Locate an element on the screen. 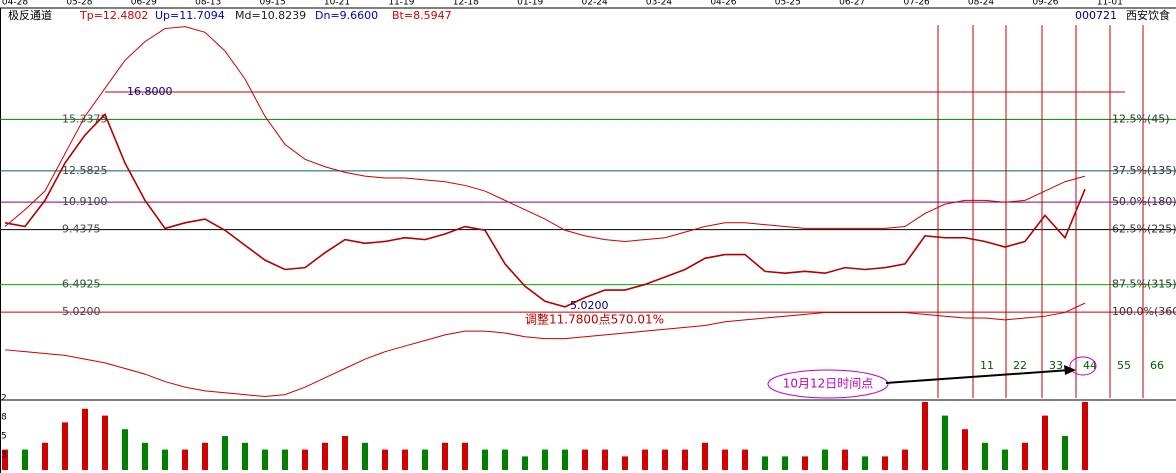 The width and height of the screenshot is (1176, 473). indicator-title: 极反通道 is located at coordinates (30, 15).